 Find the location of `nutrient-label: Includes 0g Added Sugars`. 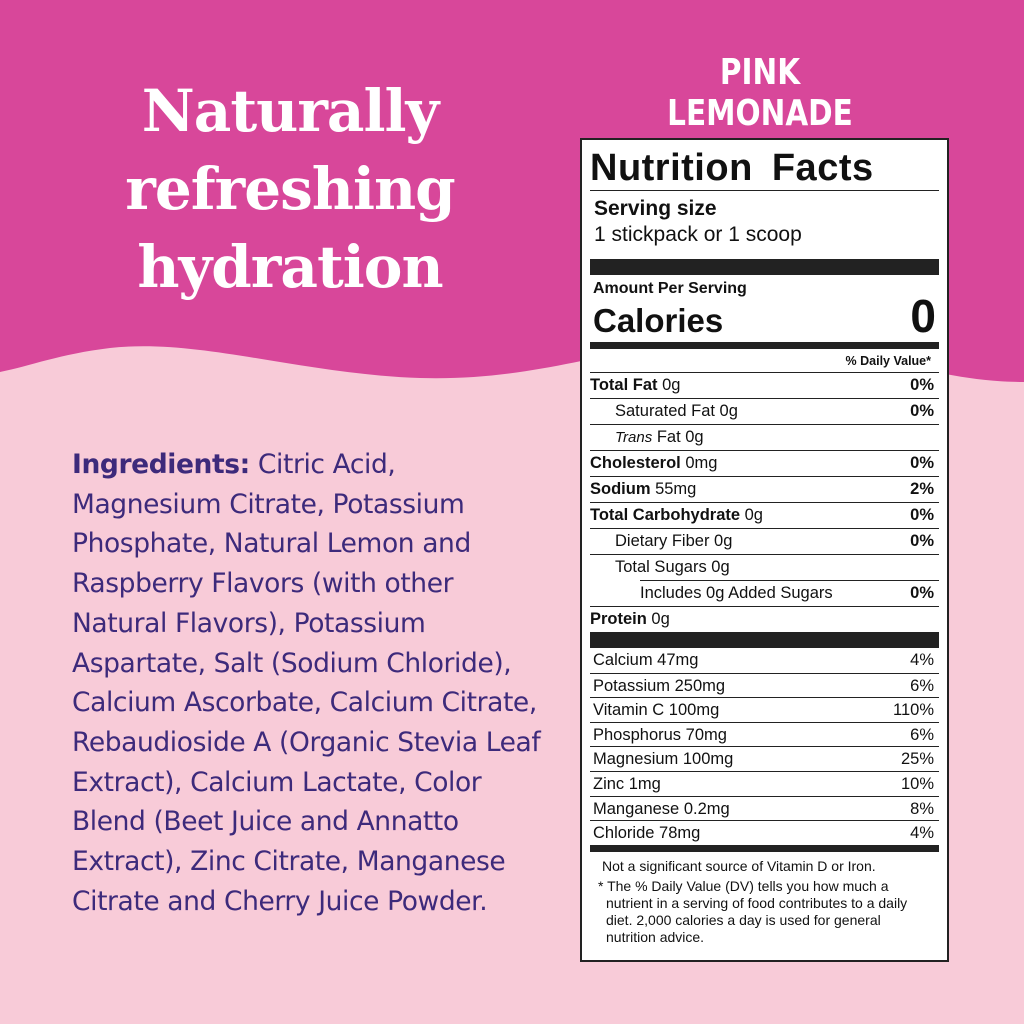

nutrient-label: Includes 0g Added Sugars is located at coordinates (736, 593).